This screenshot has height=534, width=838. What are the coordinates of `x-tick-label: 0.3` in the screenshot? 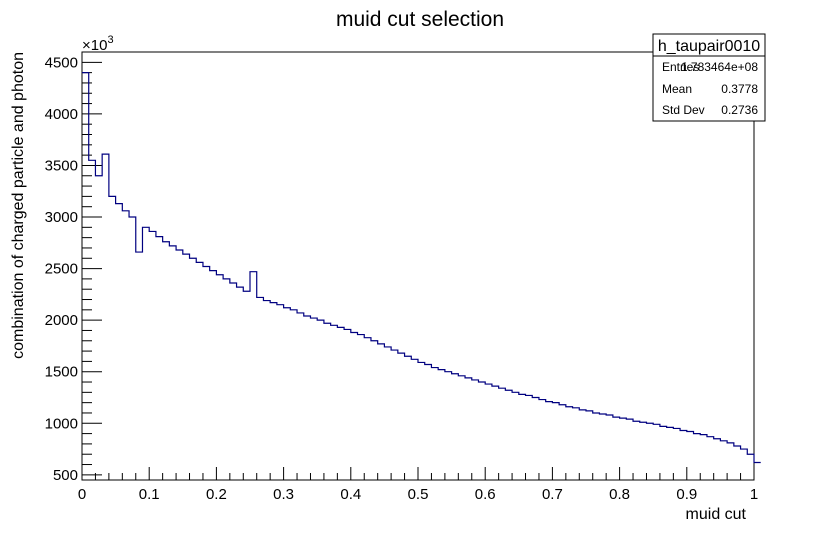 It's located at (283, 494).